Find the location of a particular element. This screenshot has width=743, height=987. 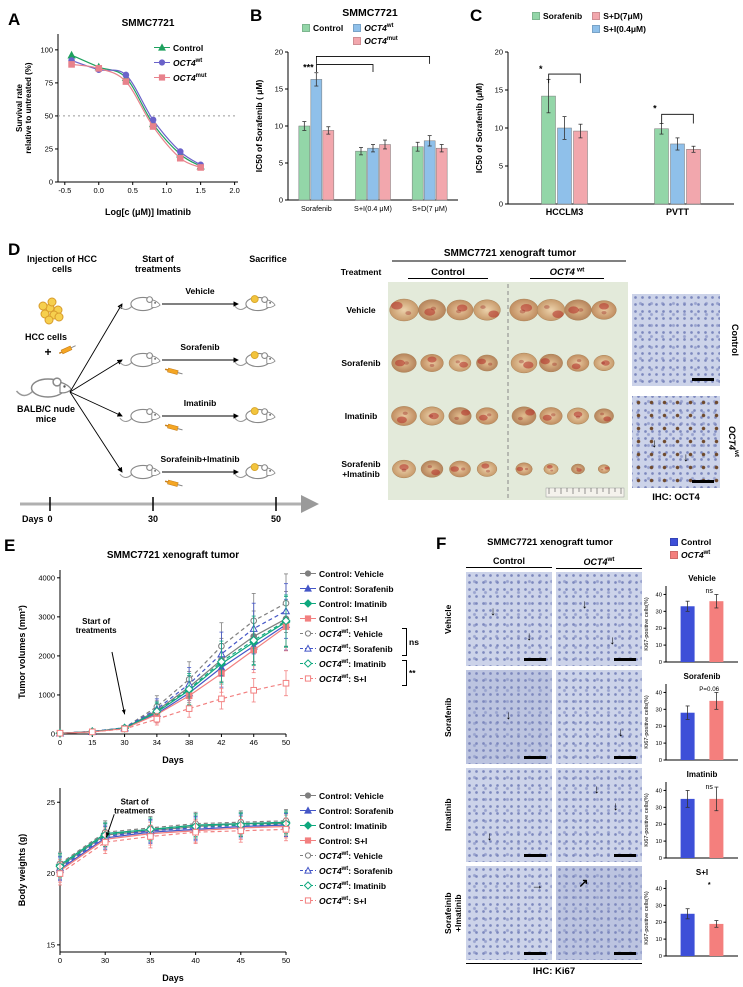

legend-item: OCT4wt is located at coordinates (375, 27).